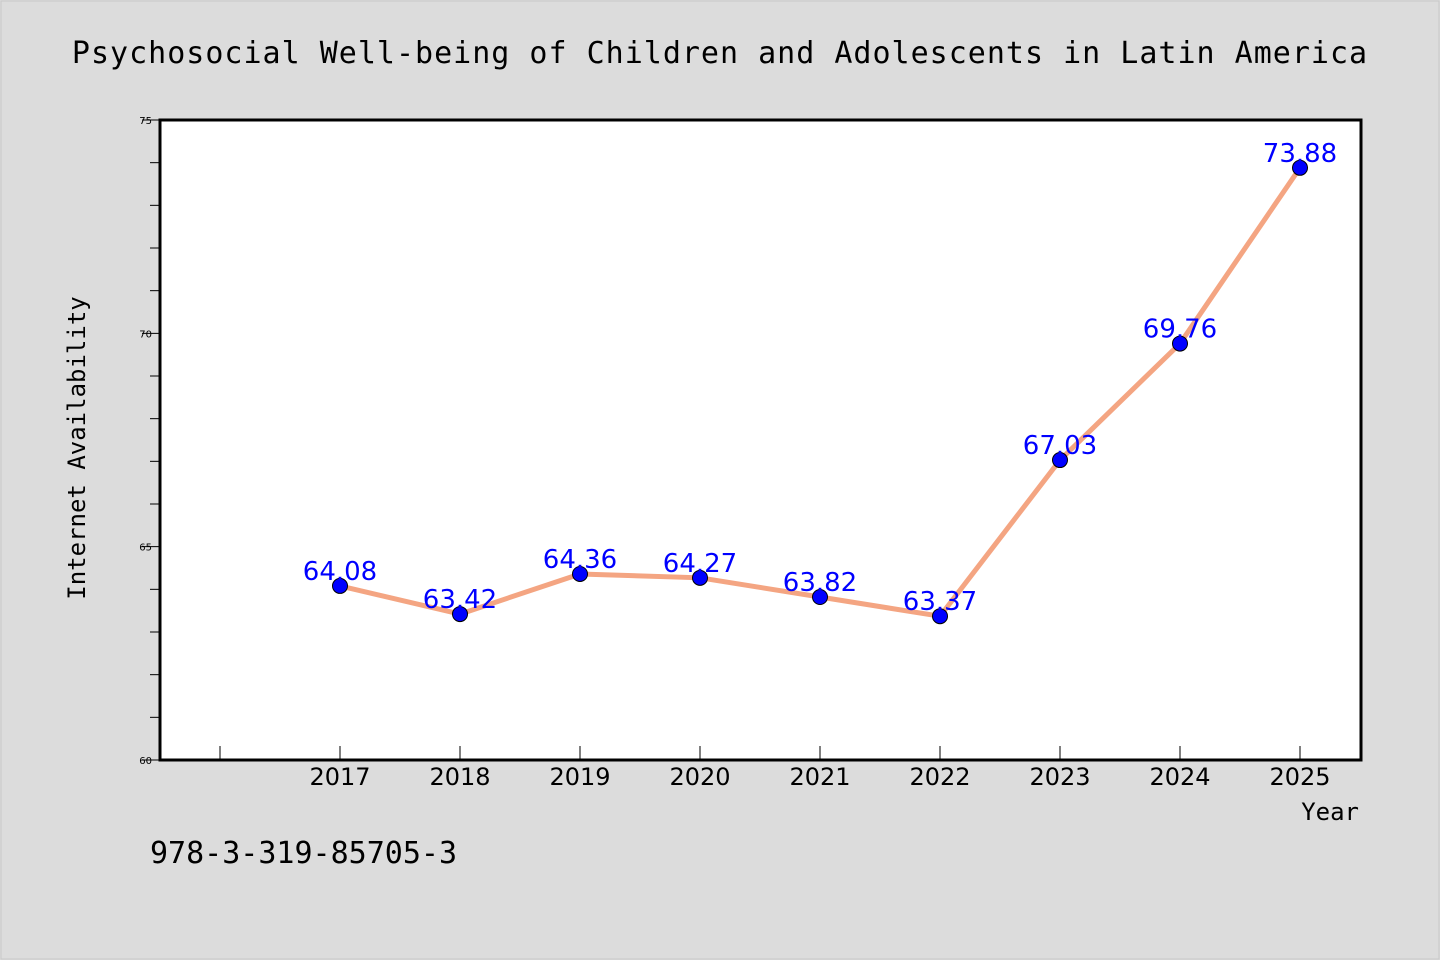 This screenshot has width=1440, height=960. What do you see at coordinates (775, 768) in the screenshot?
I see `x-axis: 2017 2018 2019 2020 2021 2022 2023 2024 2025` at bounding box center [775, 768].